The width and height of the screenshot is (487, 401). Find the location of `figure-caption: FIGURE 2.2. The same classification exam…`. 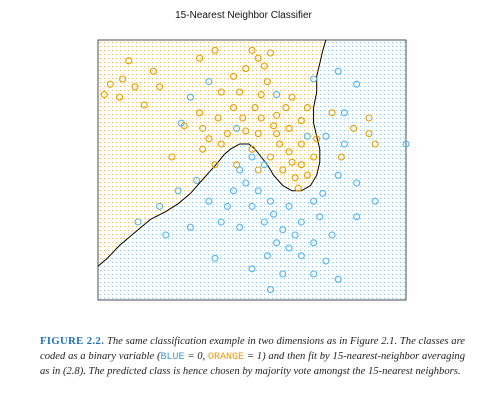

figure-caption: FIGURE 2.2. The same classification exam… is located at coordinates (252, 357).